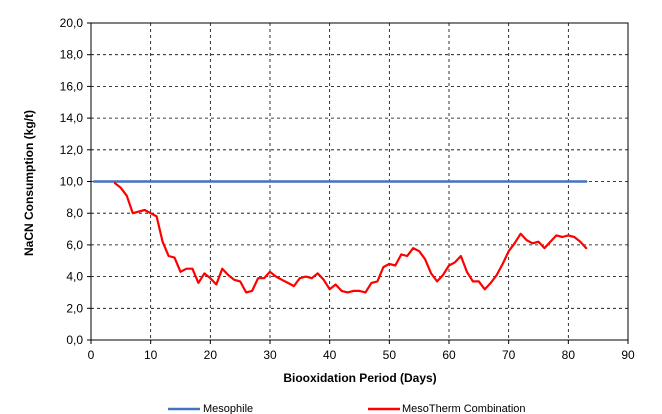 The image size is (662, 414). What do you see at coordinates (270, 355) in the screenshot?
I see `x-tick-label: 30` at bounding box center [270, 355].